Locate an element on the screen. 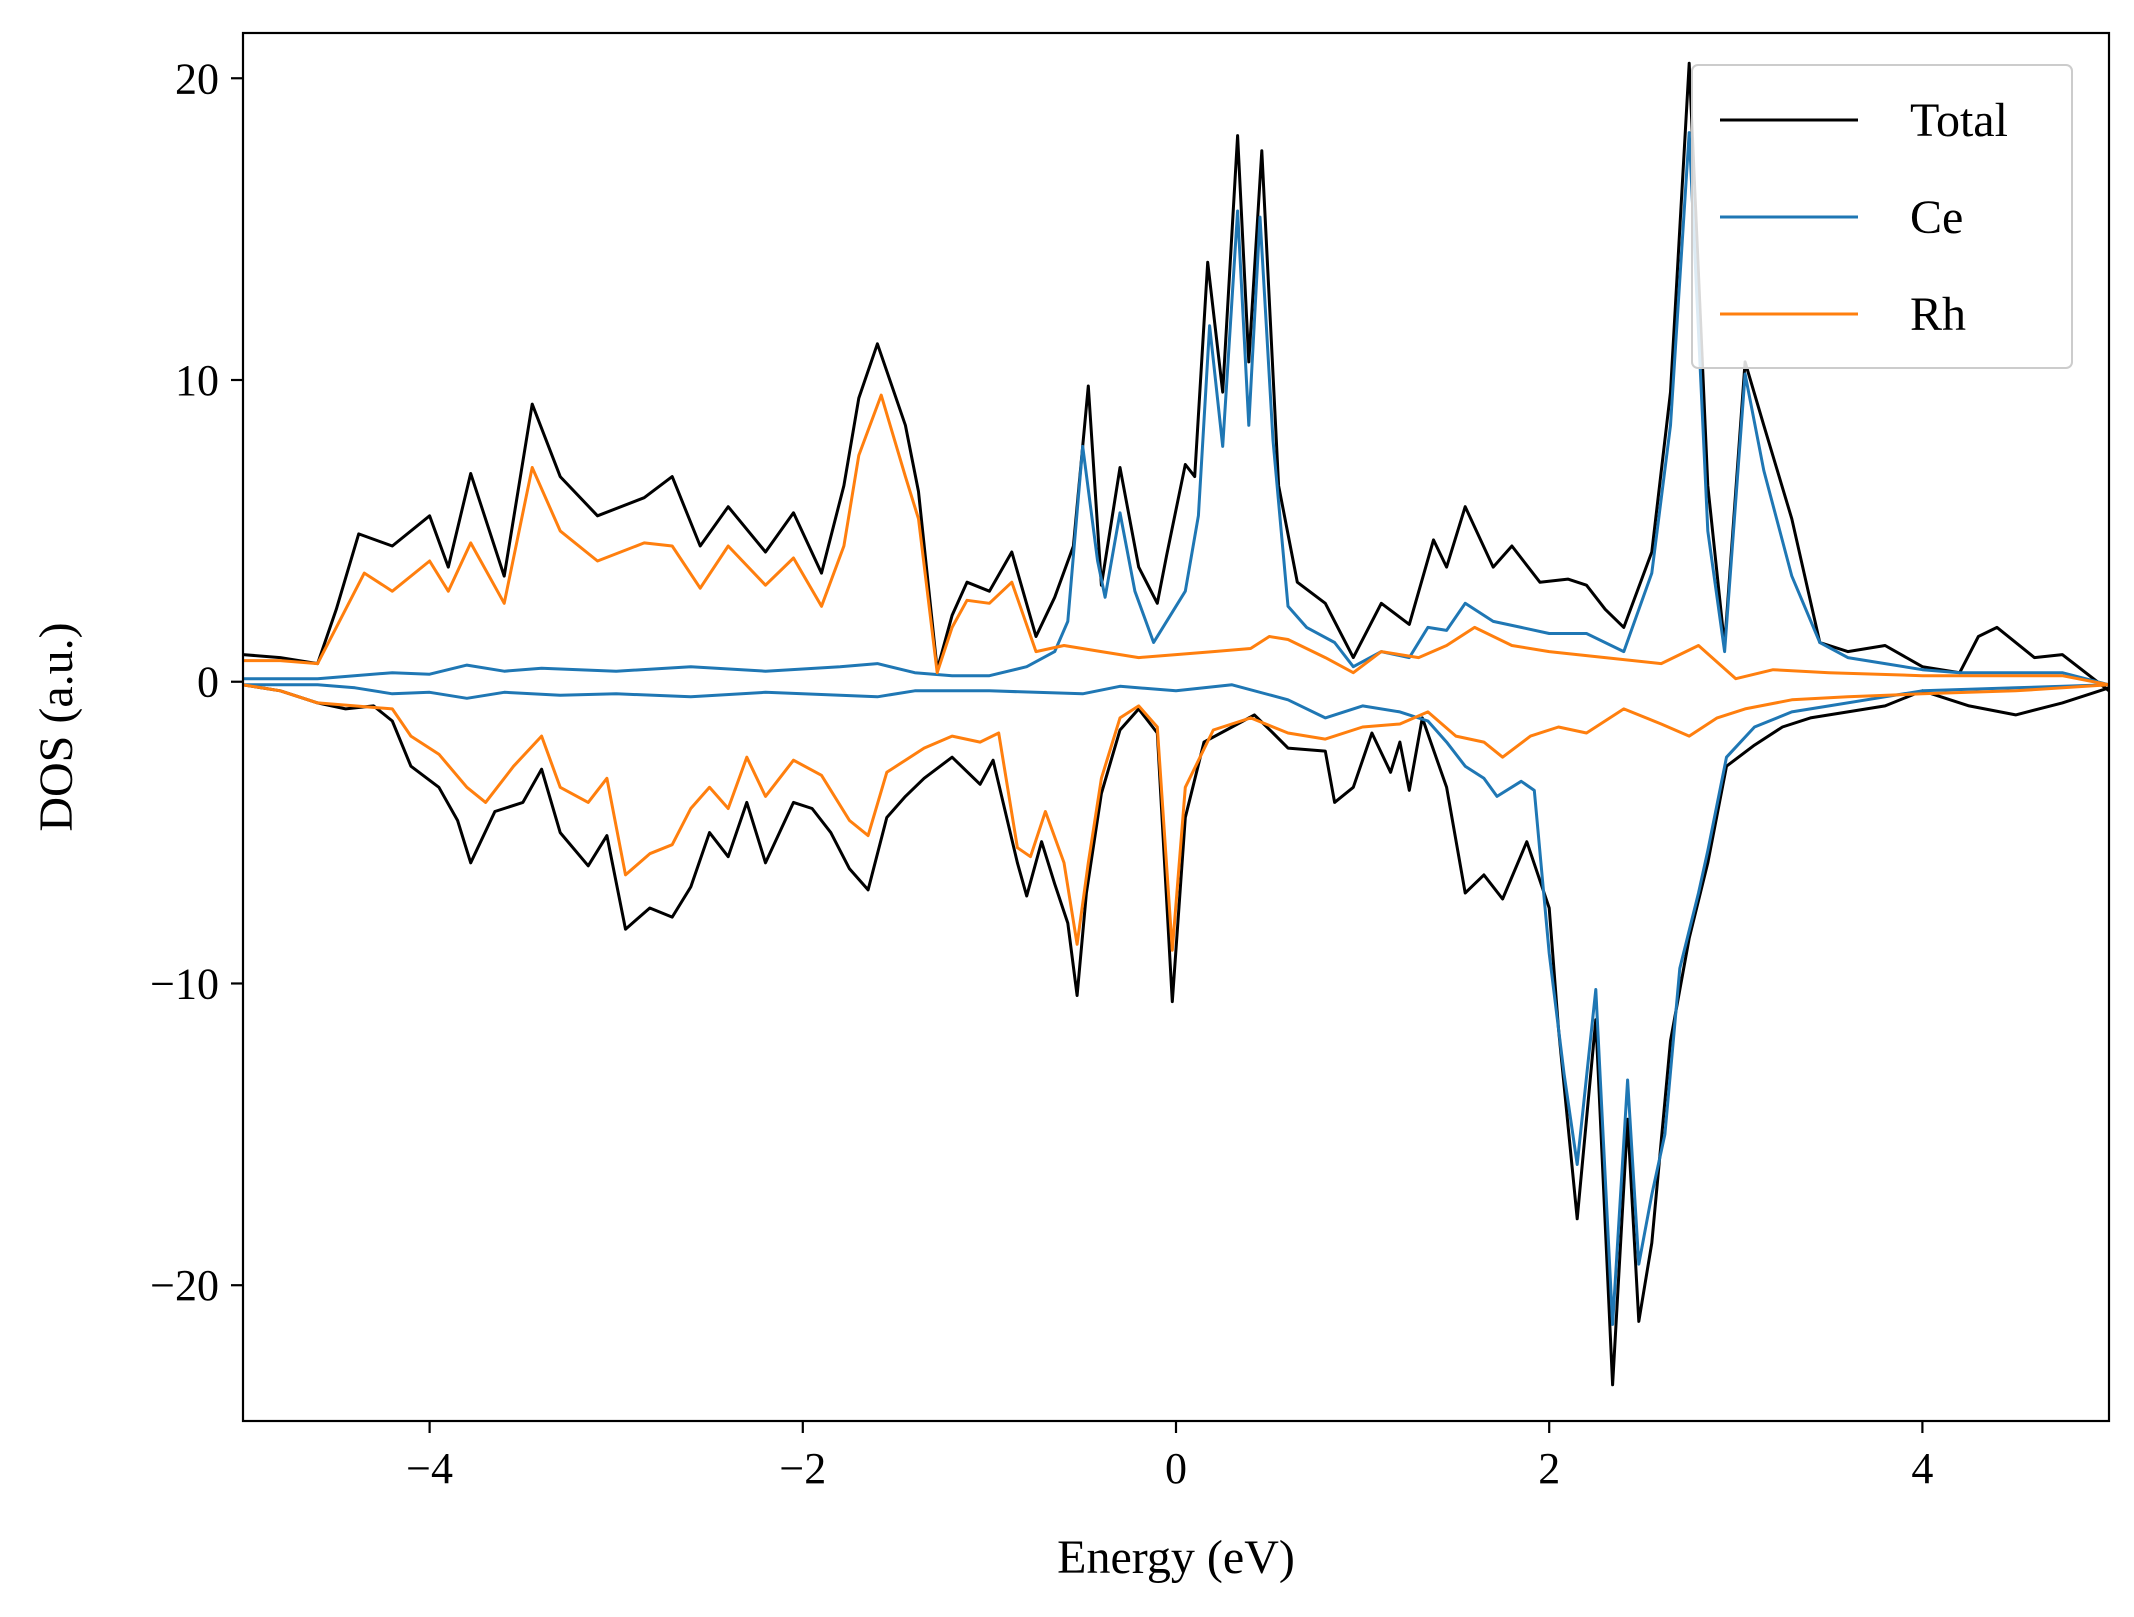 This screenshot has height=1617, width=2134. legend-label-ce: Ce is located at coordinates (1936, 217).